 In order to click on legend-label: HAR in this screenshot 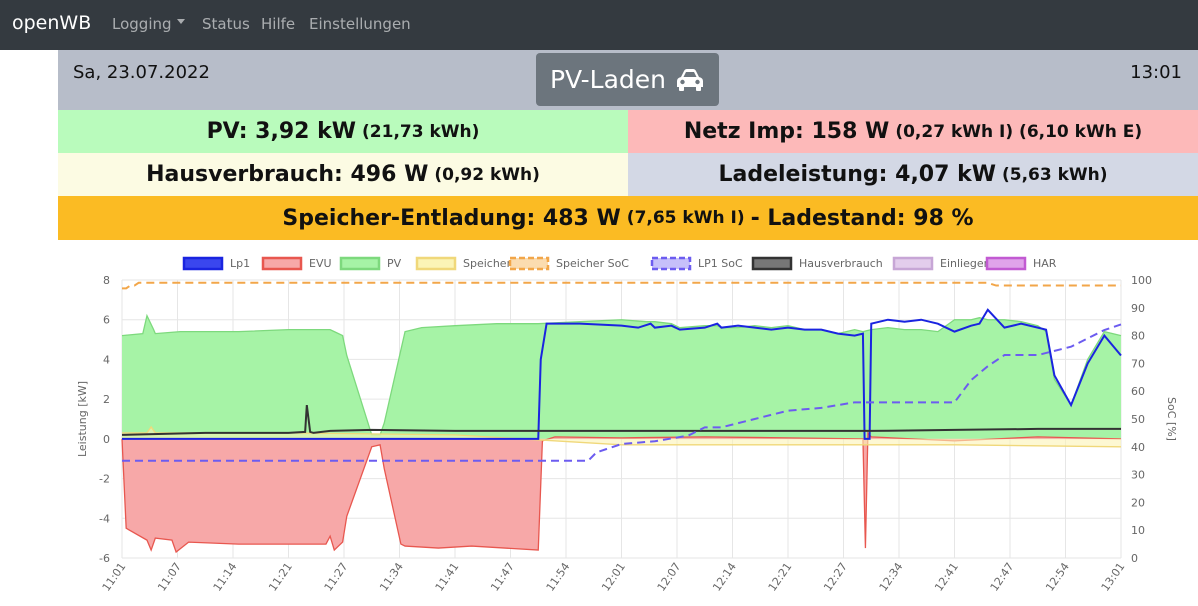, I will do `click(1045, 263)`.